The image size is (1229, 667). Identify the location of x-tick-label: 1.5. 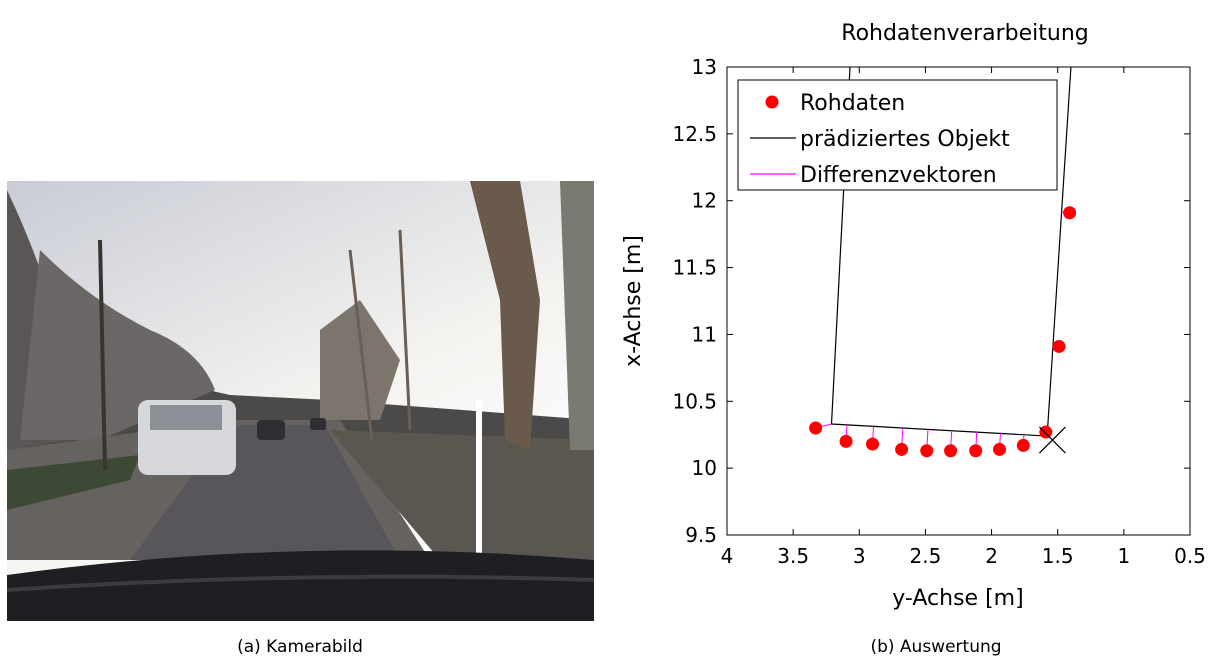
(1058, 556).